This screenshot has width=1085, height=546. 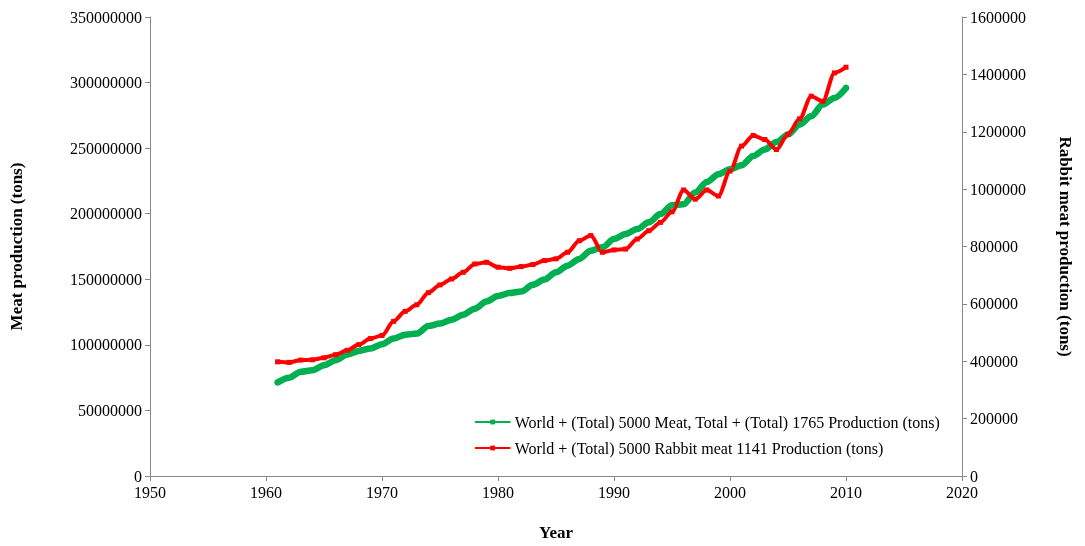 I want to click on y2-tick-label: 200000, so click(x=994, y=419).